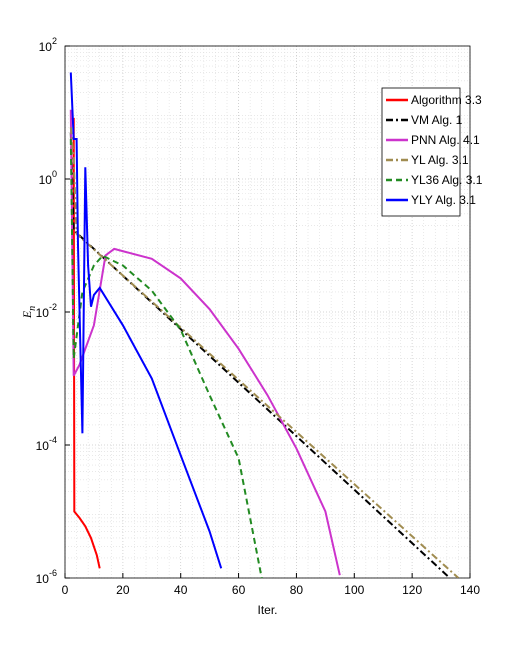  I want to click on y-axis-label-base: E, so click(27, 314).